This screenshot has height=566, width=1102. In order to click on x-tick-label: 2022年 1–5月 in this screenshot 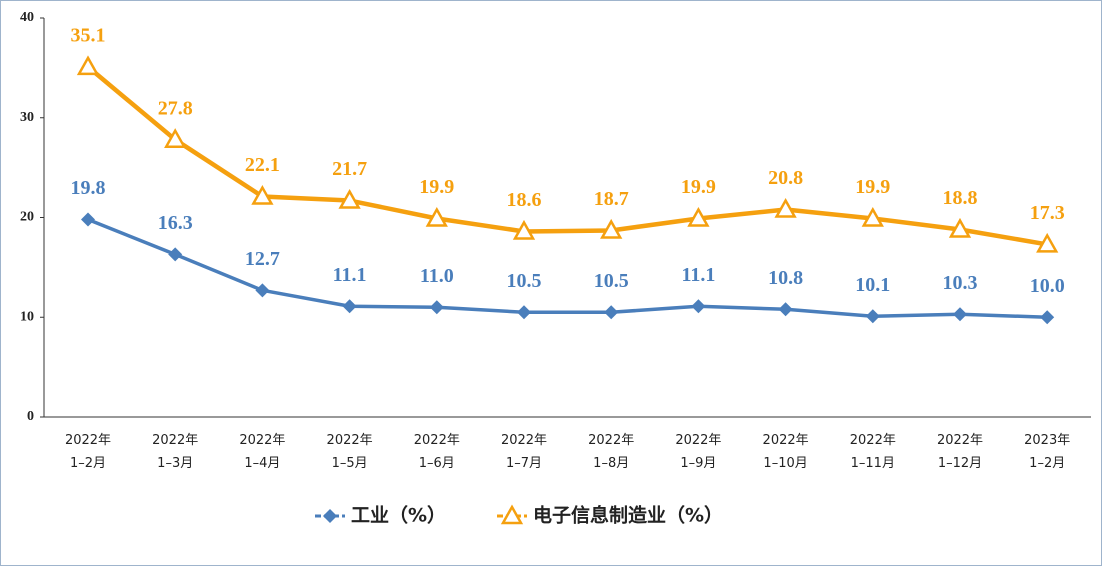, I will do `click(350, 452)`.